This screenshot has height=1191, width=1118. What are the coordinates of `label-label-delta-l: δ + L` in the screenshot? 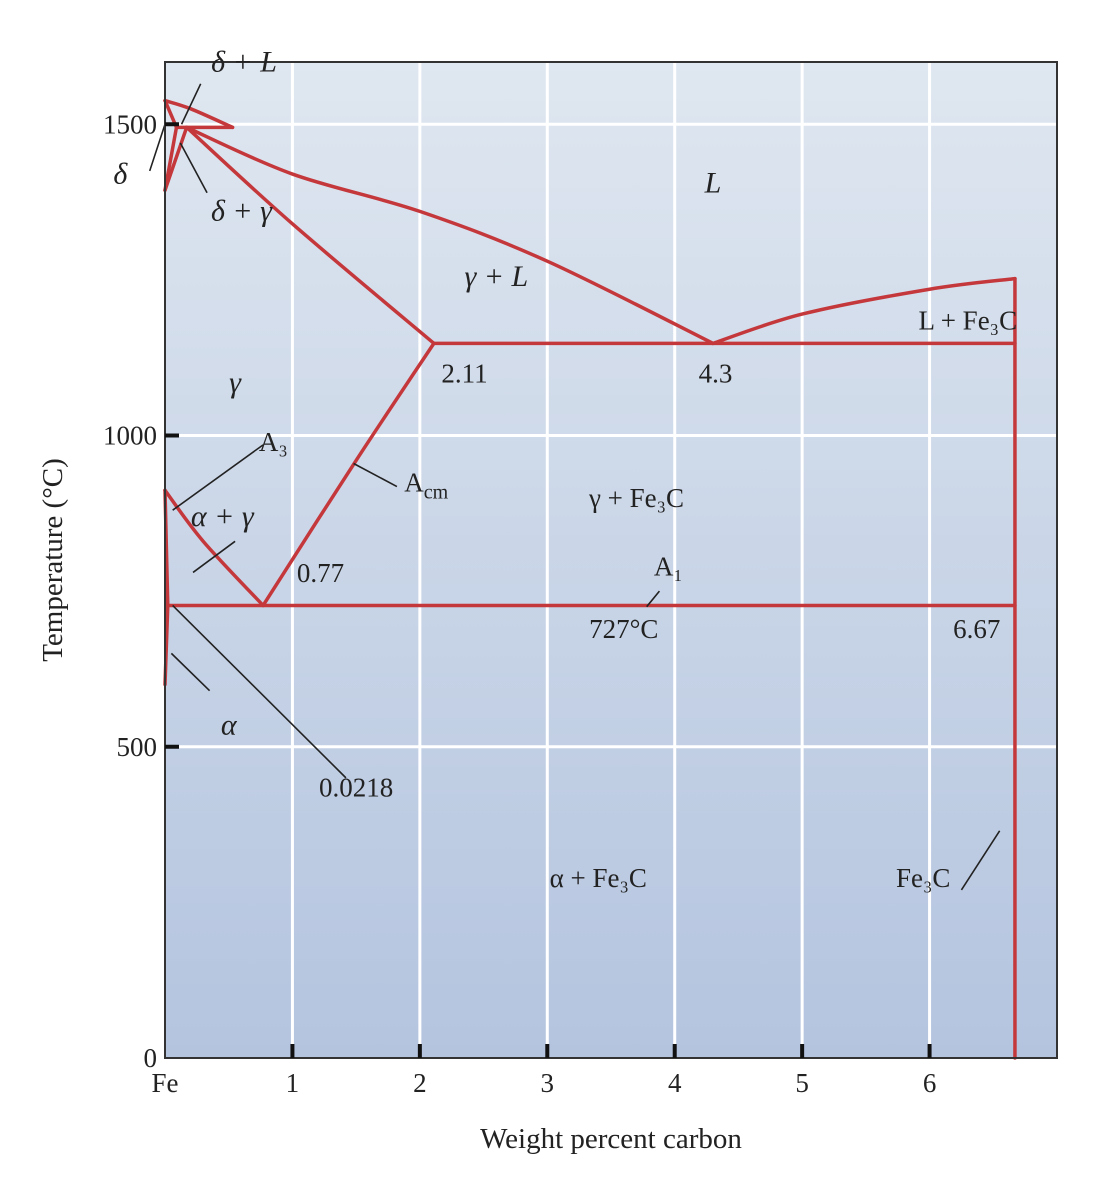 It's located at (244, 61).